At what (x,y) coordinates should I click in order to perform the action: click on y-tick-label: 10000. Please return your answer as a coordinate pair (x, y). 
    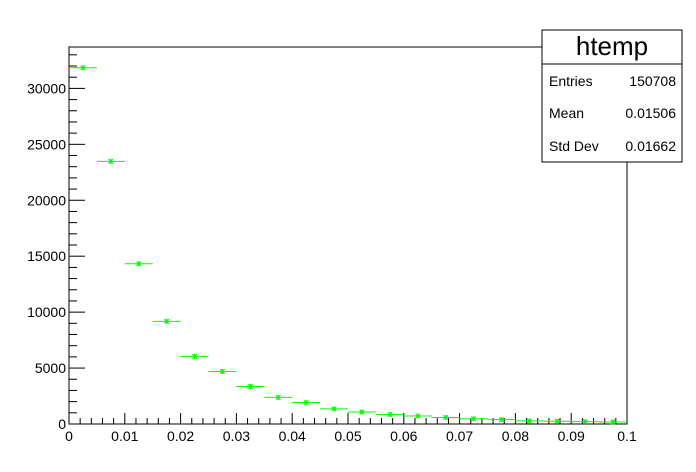
    Looking at the image, I should click on (46, 312).